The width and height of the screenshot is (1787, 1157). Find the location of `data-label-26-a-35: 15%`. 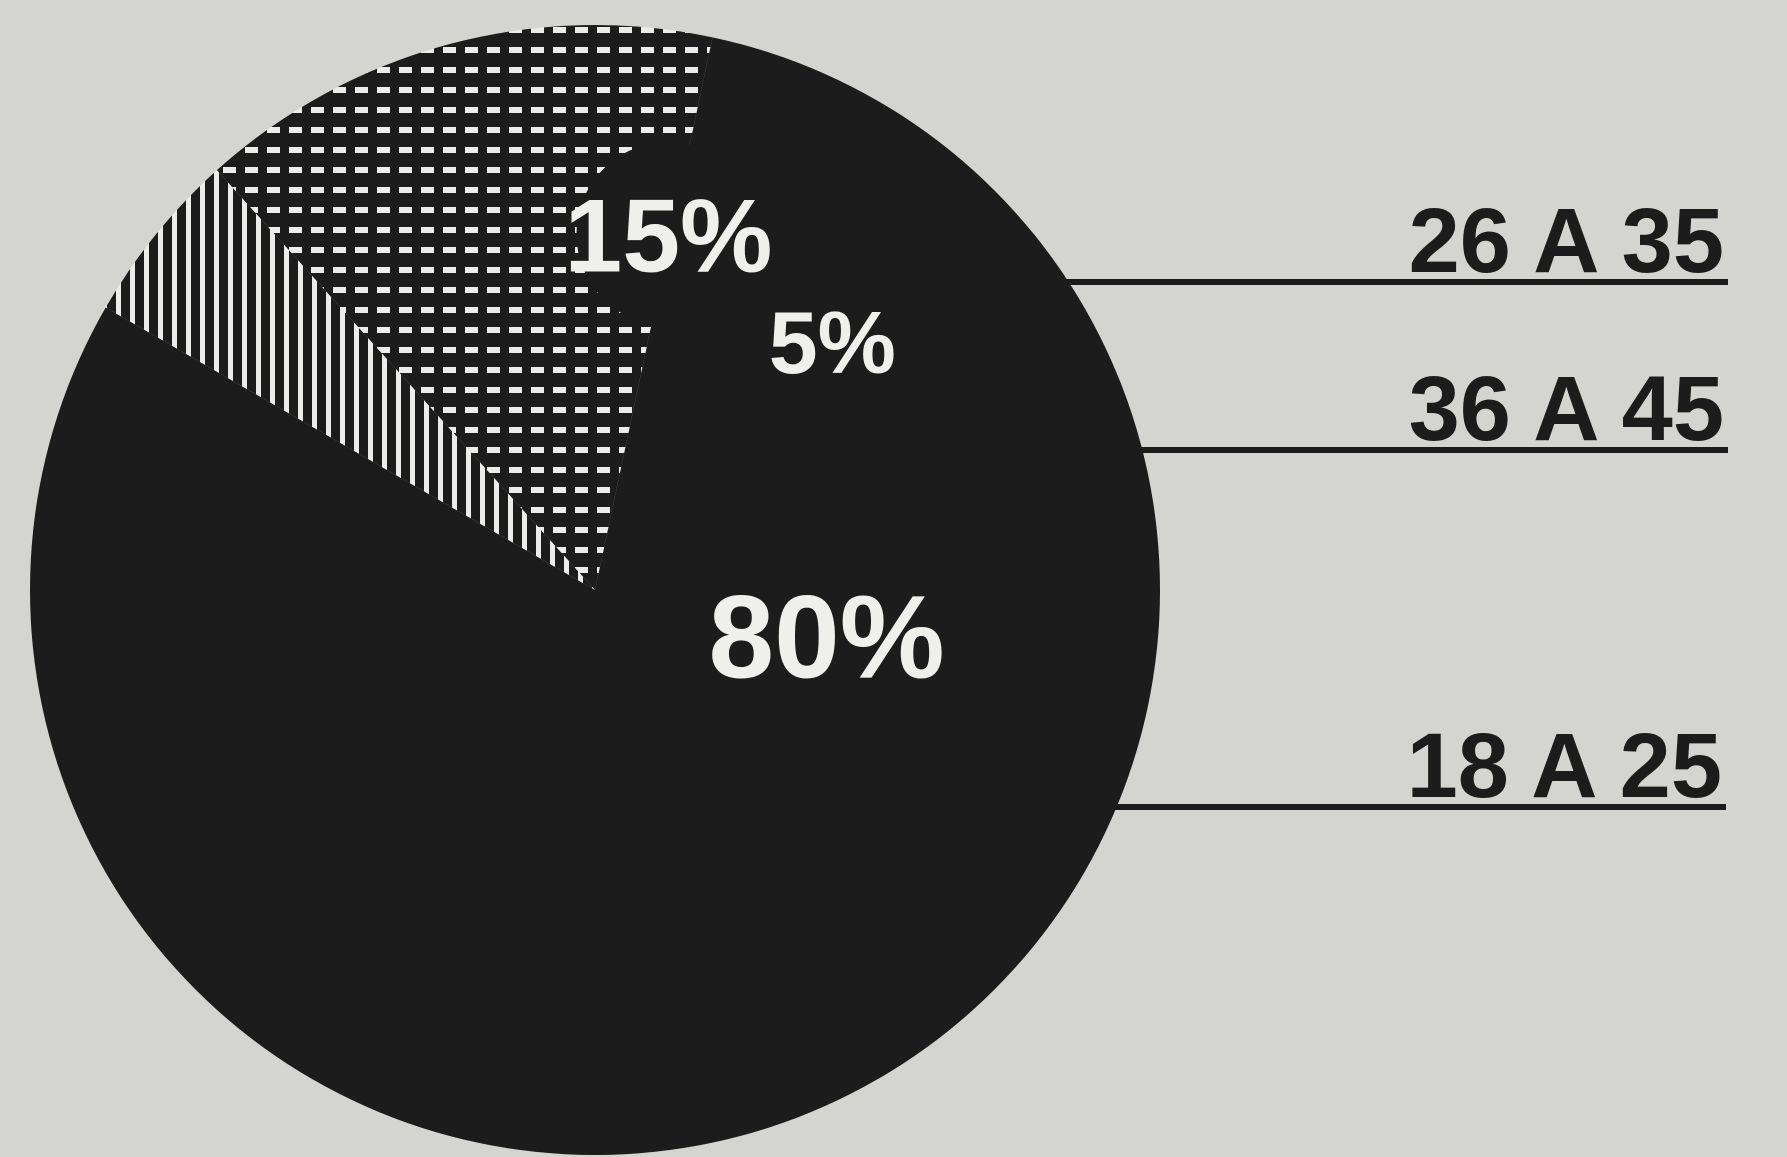

data-label-26-a-35: 15% is located at coordinates (668, 236).